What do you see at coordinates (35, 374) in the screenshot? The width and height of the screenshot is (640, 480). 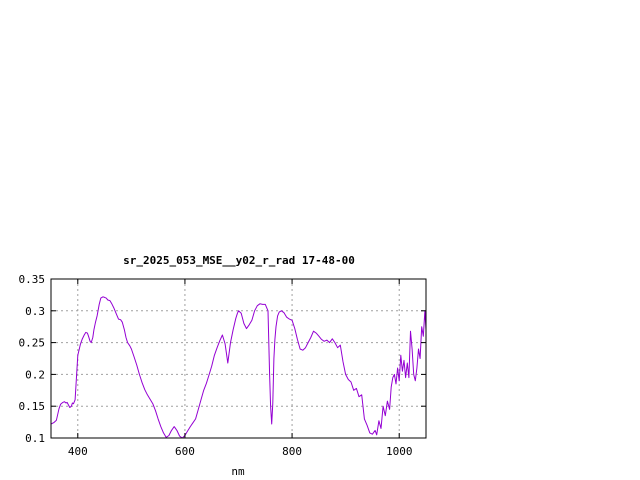 I see `y-tick-label: 0.2` at bounding box center [35, 374].